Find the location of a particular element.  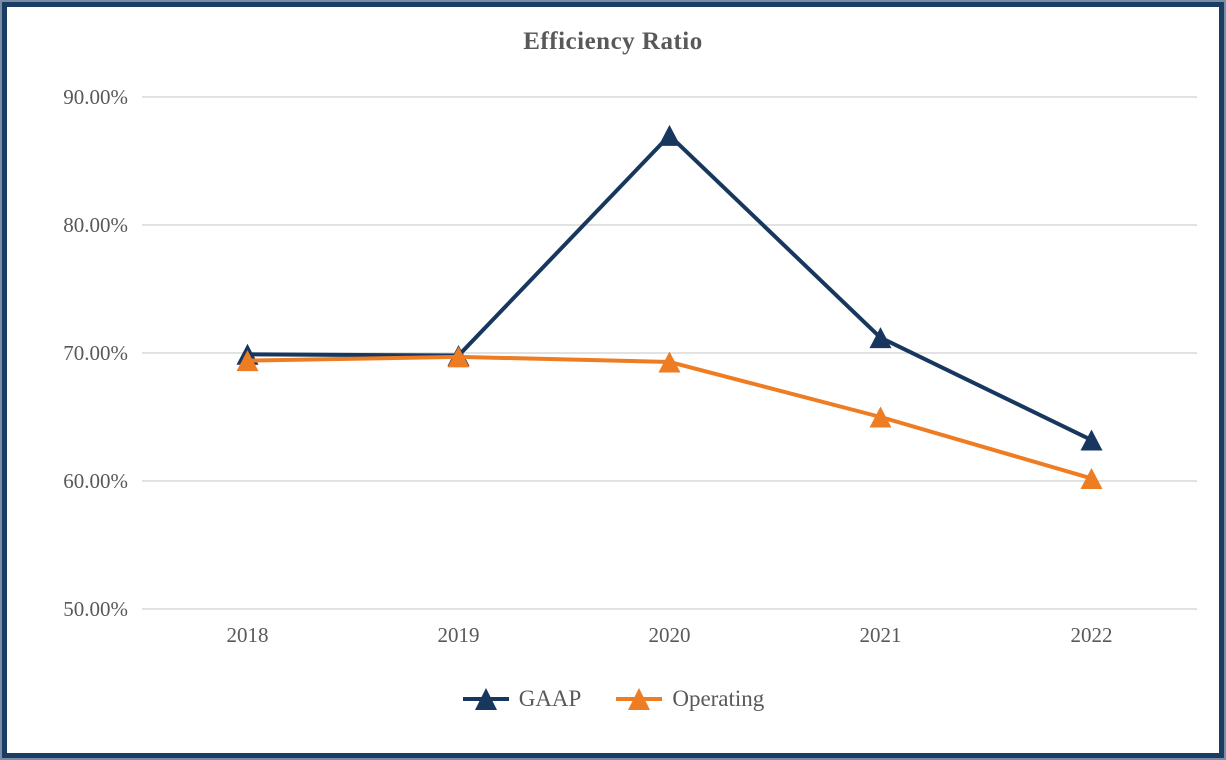

x-axis-tick-label: 2018 is located at coordinates (248, 635).